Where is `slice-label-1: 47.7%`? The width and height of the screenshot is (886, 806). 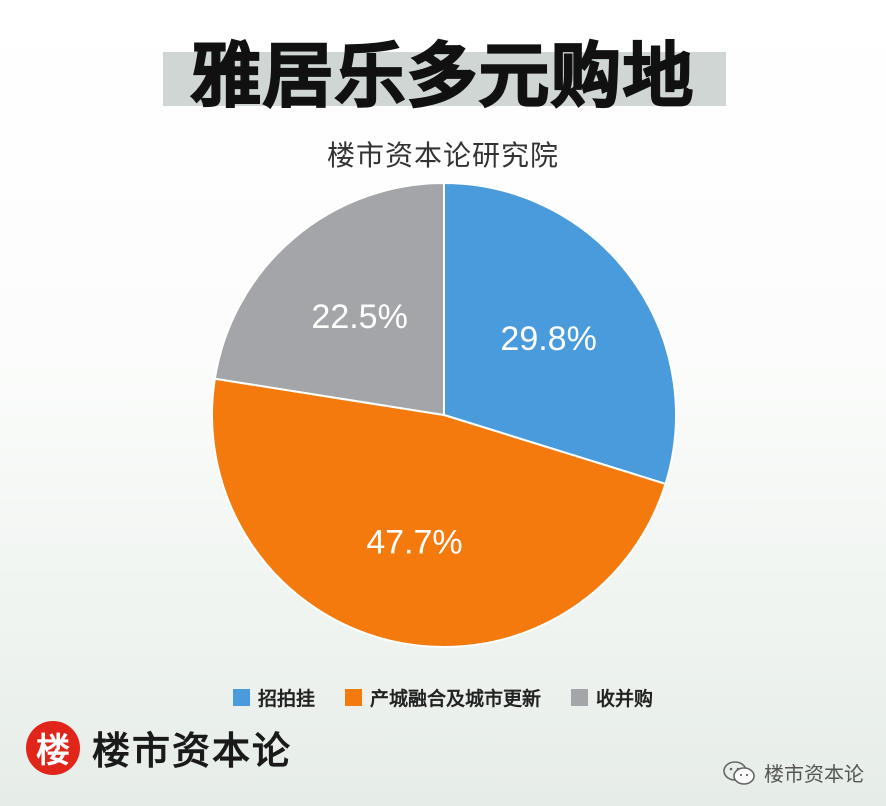 slice-label-1: 47.7% is located at coordinates (414, 543).